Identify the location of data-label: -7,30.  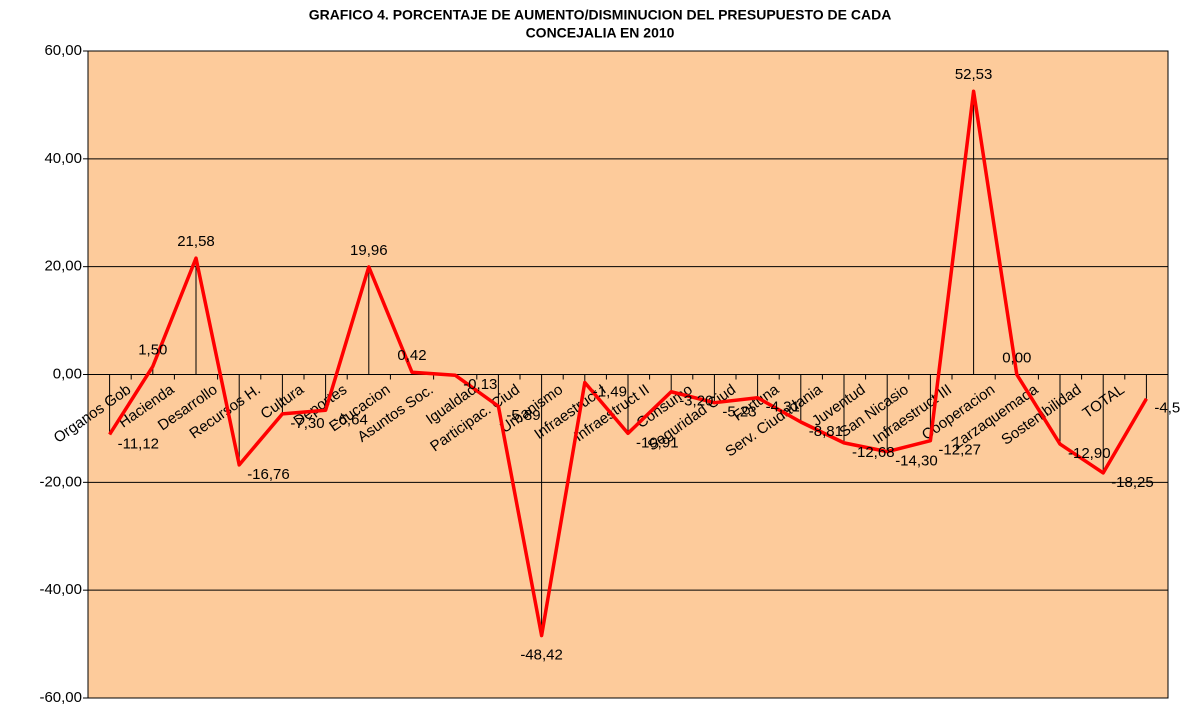
(307, 423).